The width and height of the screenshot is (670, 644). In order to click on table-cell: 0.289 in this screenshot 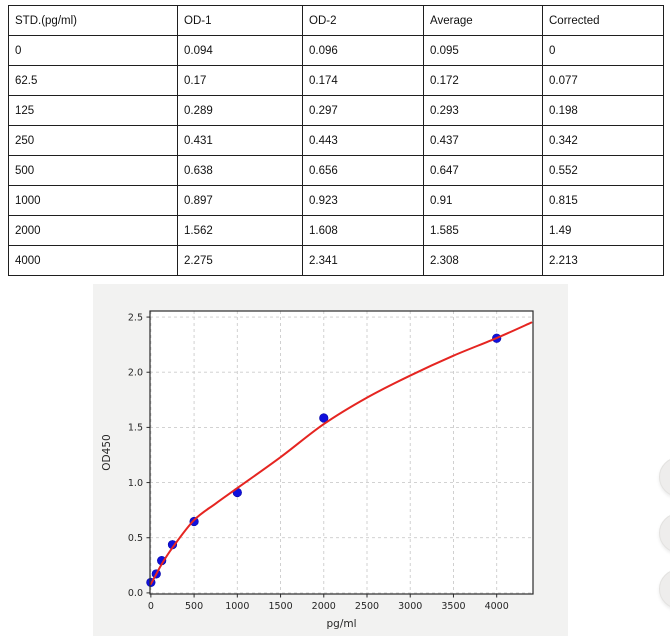, I will do `click(240, 110)`.